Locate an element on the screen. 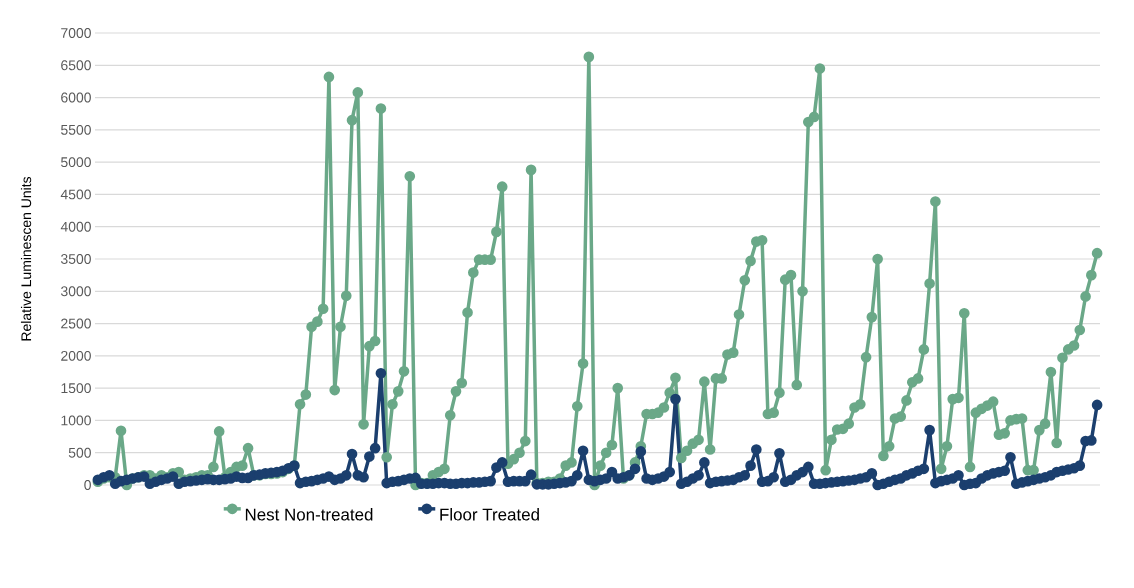  y-tick-label: 0 is located at coordinates (87, 485).